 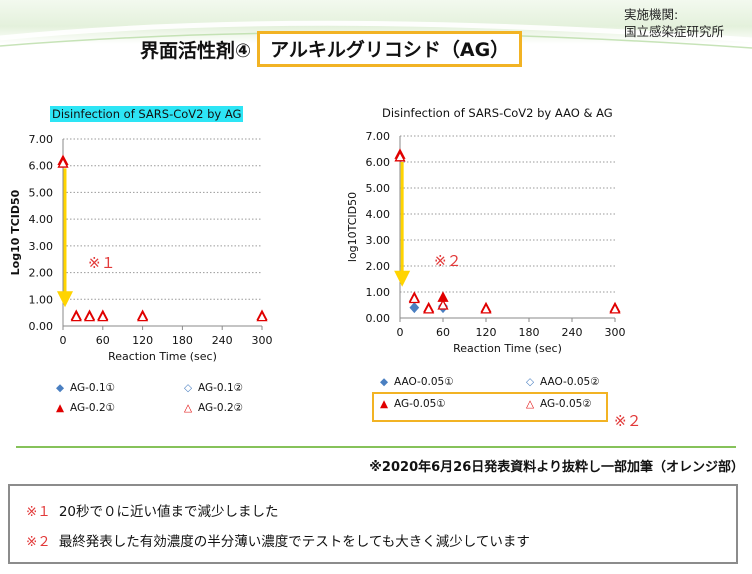 I want to click on chart2-xtick-label: 300, so click(x=615, y=332).